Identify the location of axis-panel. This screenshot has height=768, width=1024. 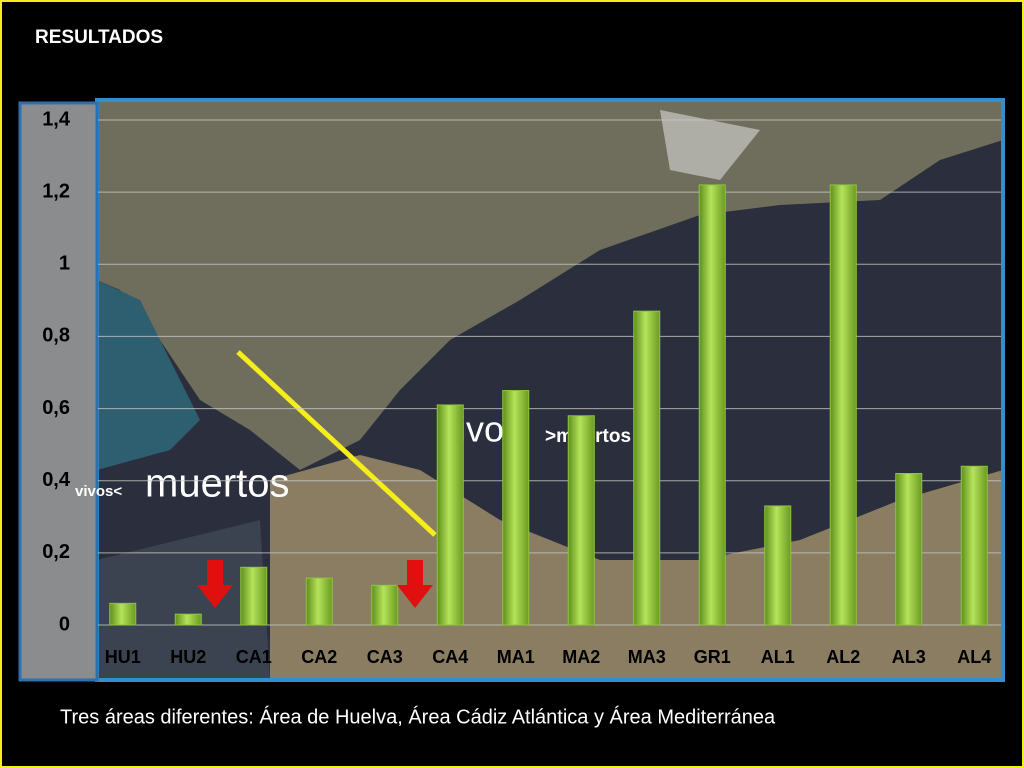
(58, 391).